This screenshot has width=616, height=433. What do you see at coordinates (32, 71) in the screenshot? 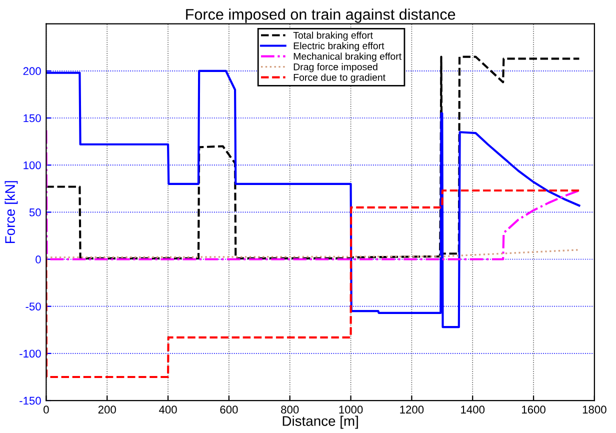
I see `y-tick-label: 200` at bounding box center [32, 71].